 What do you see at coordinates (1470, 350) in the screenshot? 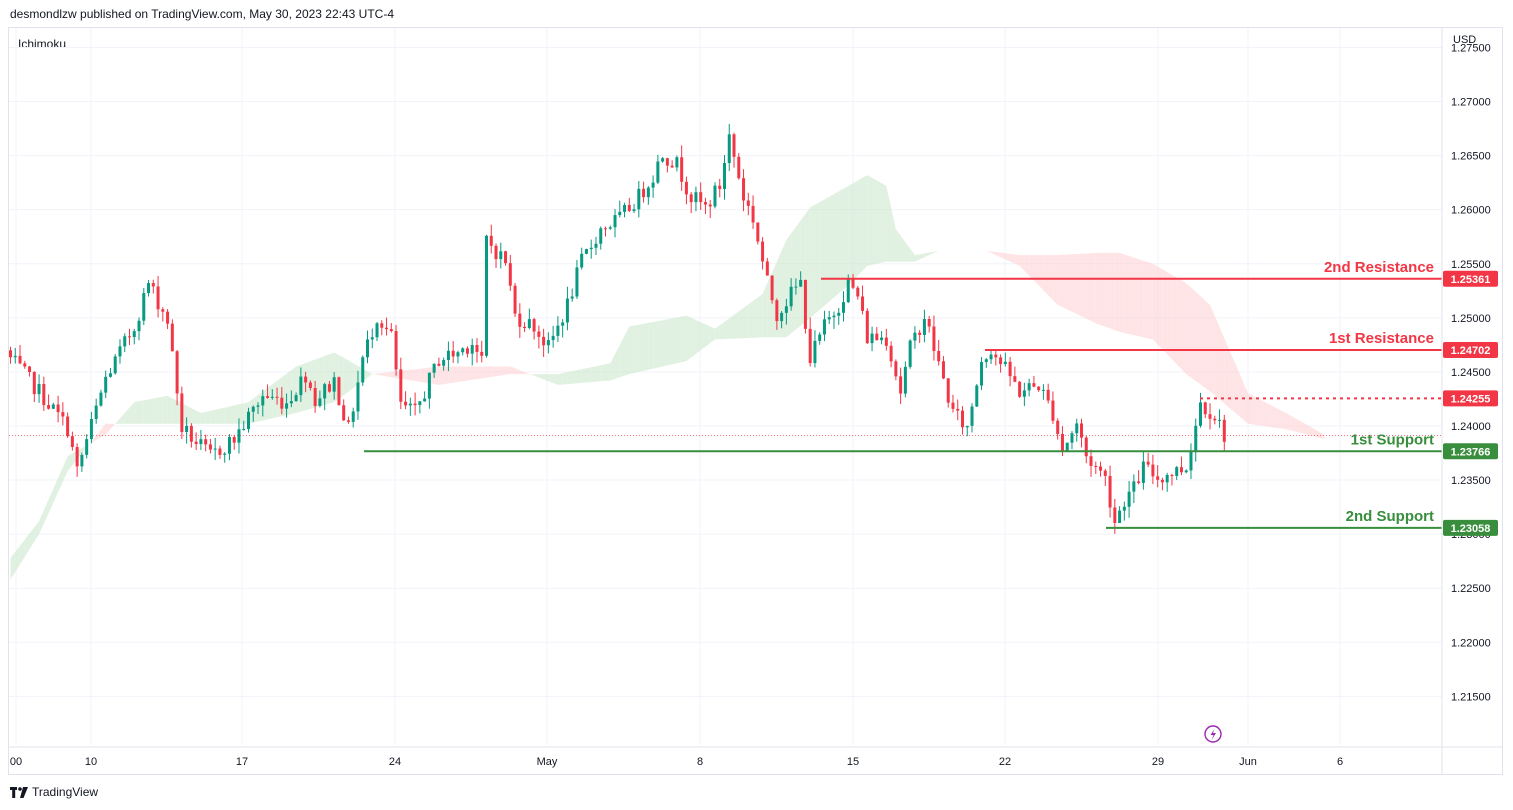
I see `price-tag: 1.24702` at bounding box center [1470, 350].